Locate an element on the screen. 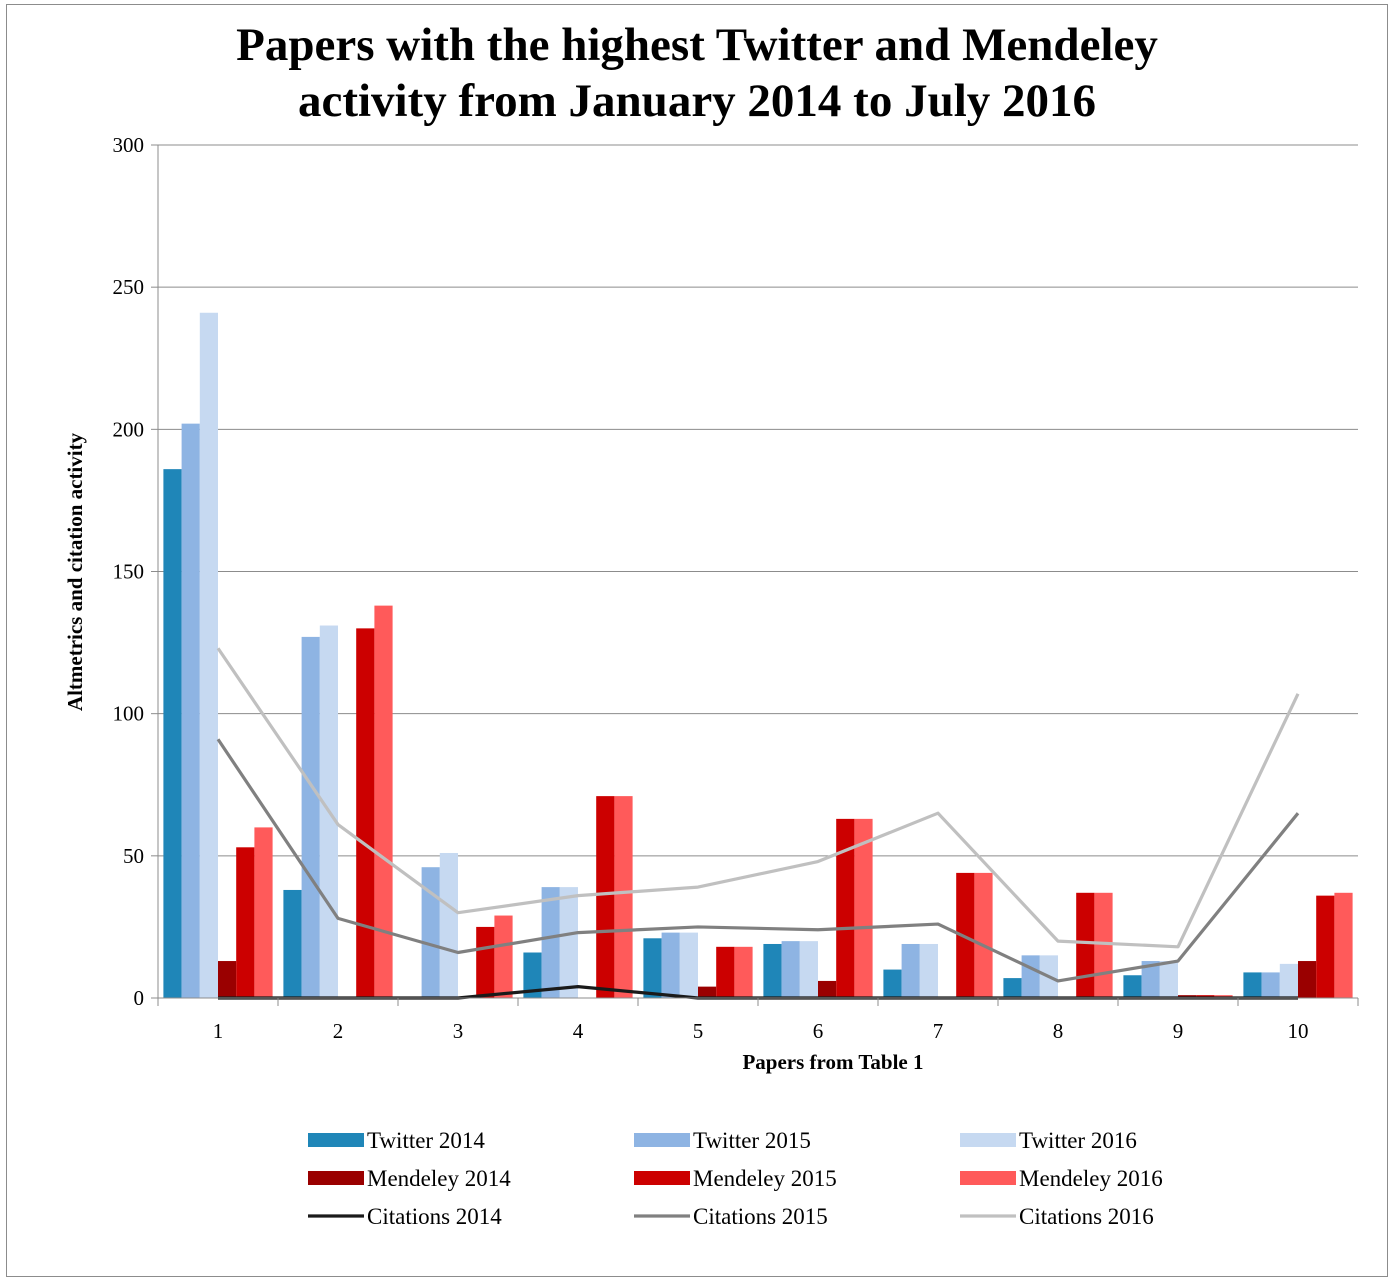 The image size is (1395, 1281). line-citations-2015 is located at coordinates (758, 860).